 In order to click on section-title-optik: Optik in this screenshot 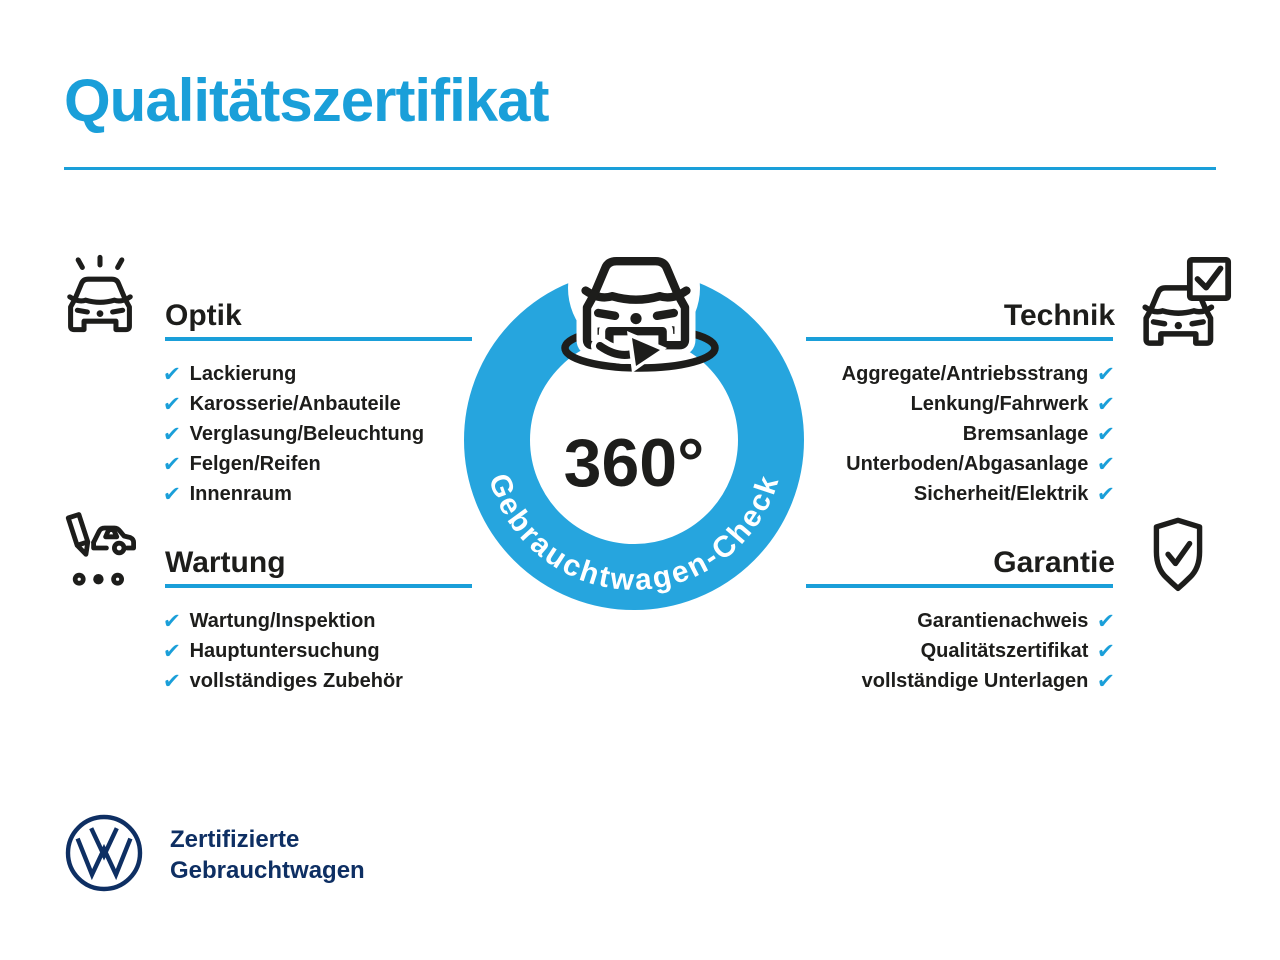, I will do `click(203, 315)`.